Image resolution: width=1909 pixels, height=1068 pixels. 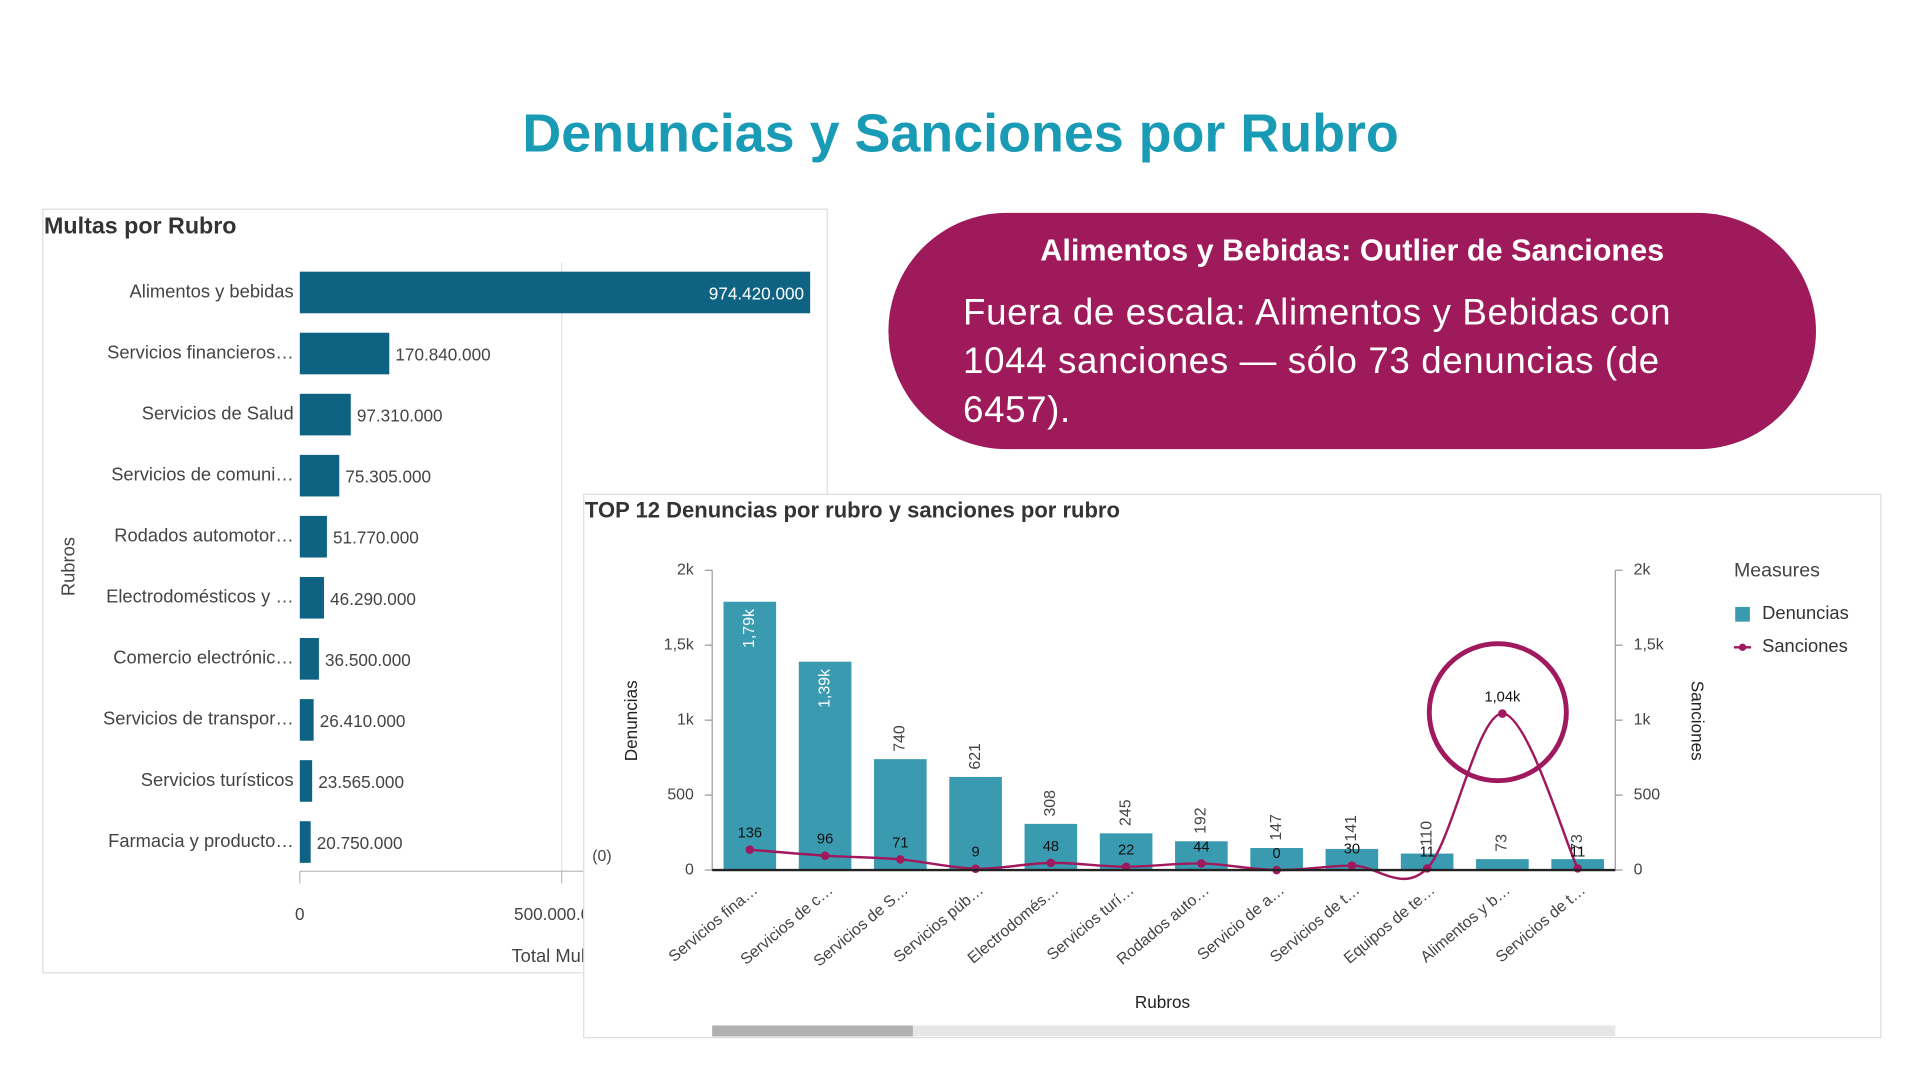 I want to click on y-tick-label: 1k, so click(x=685, y=719).